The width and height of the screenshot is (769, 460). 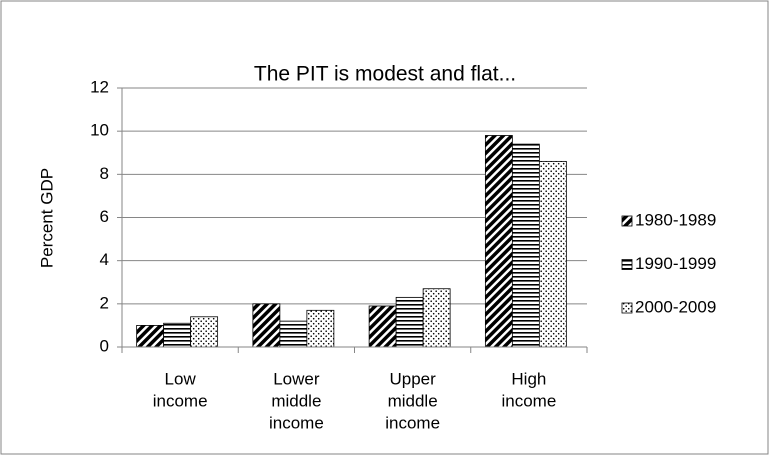 I want to click on y-tick-label: 0, so click(x=104, y=345).